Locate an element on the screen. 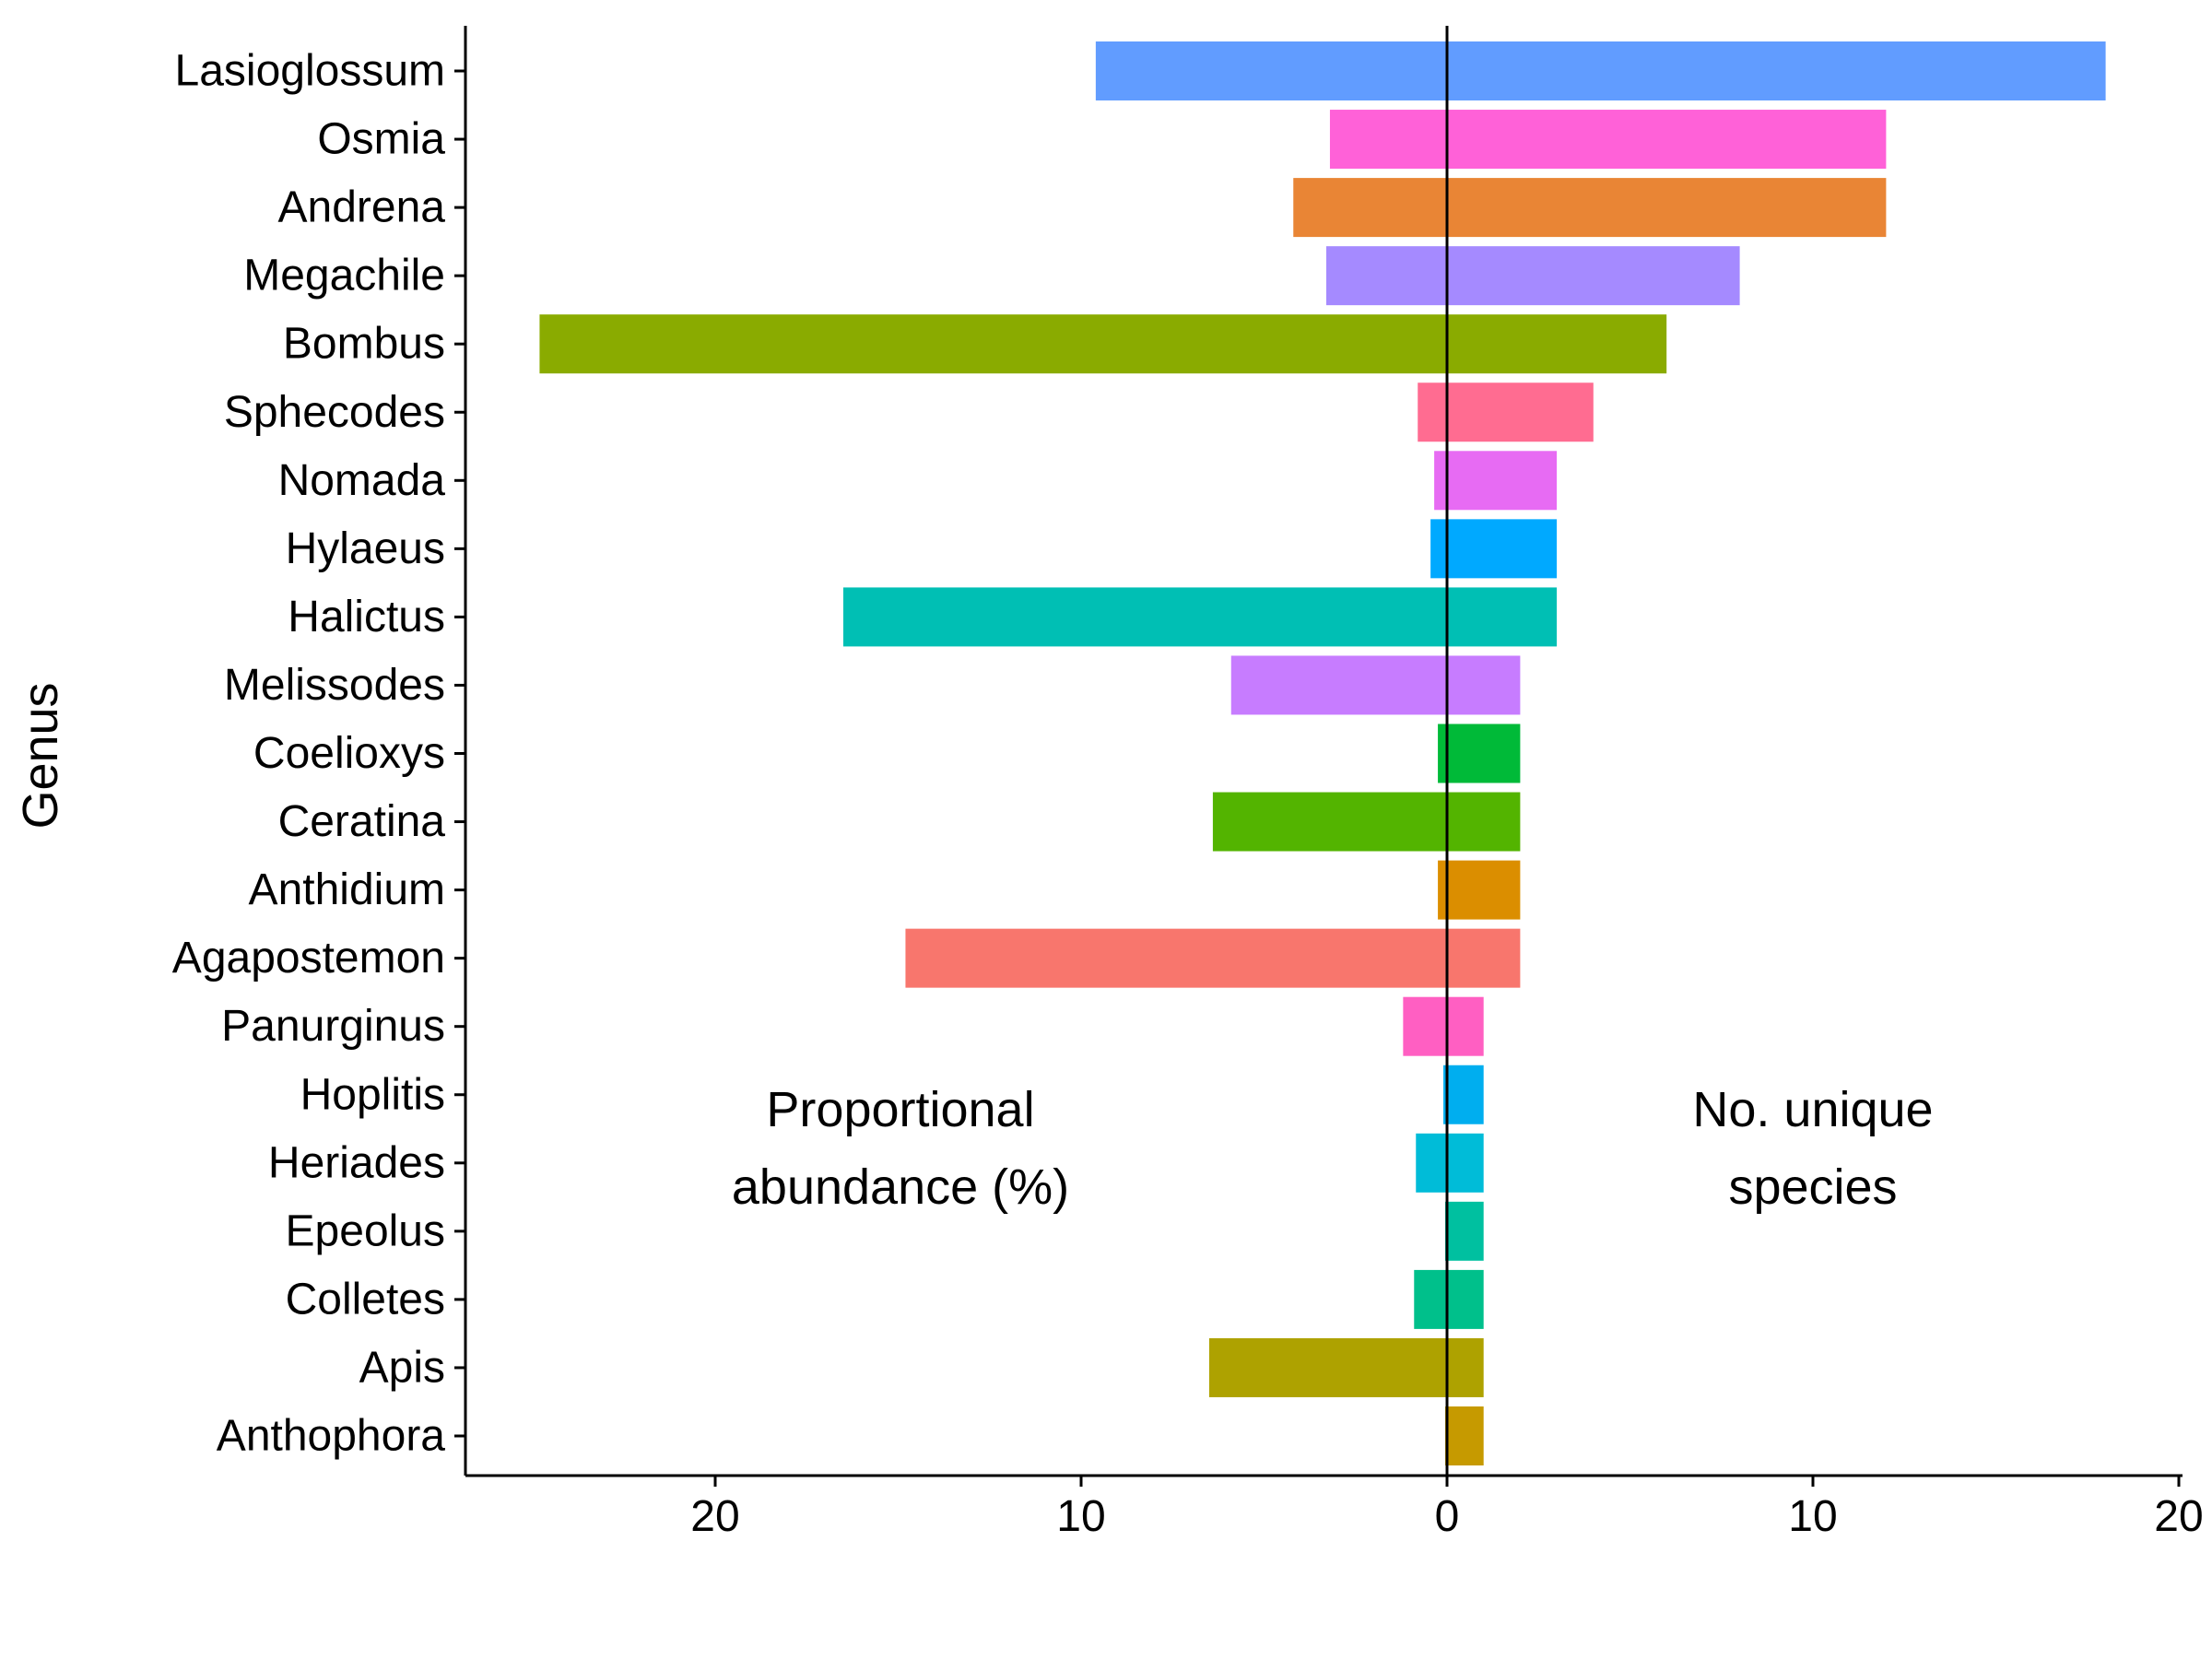  bar-abundance-osmia is located at coordinates (1388, 140).